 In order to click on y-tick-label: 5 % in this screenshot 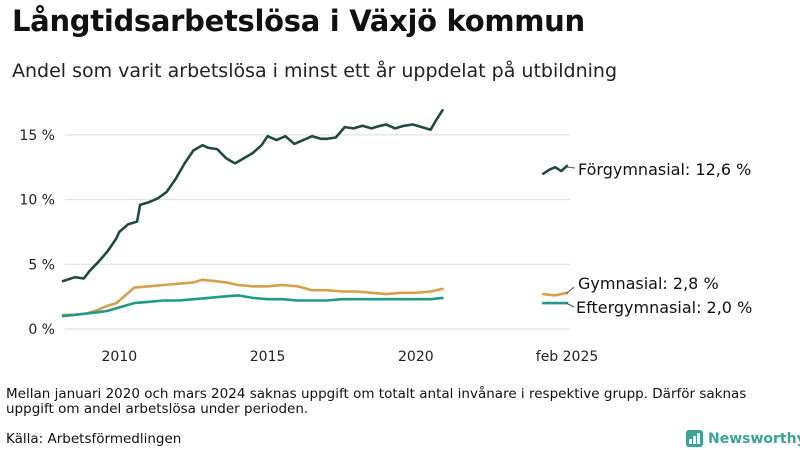, I will do `click(41, 265)`.